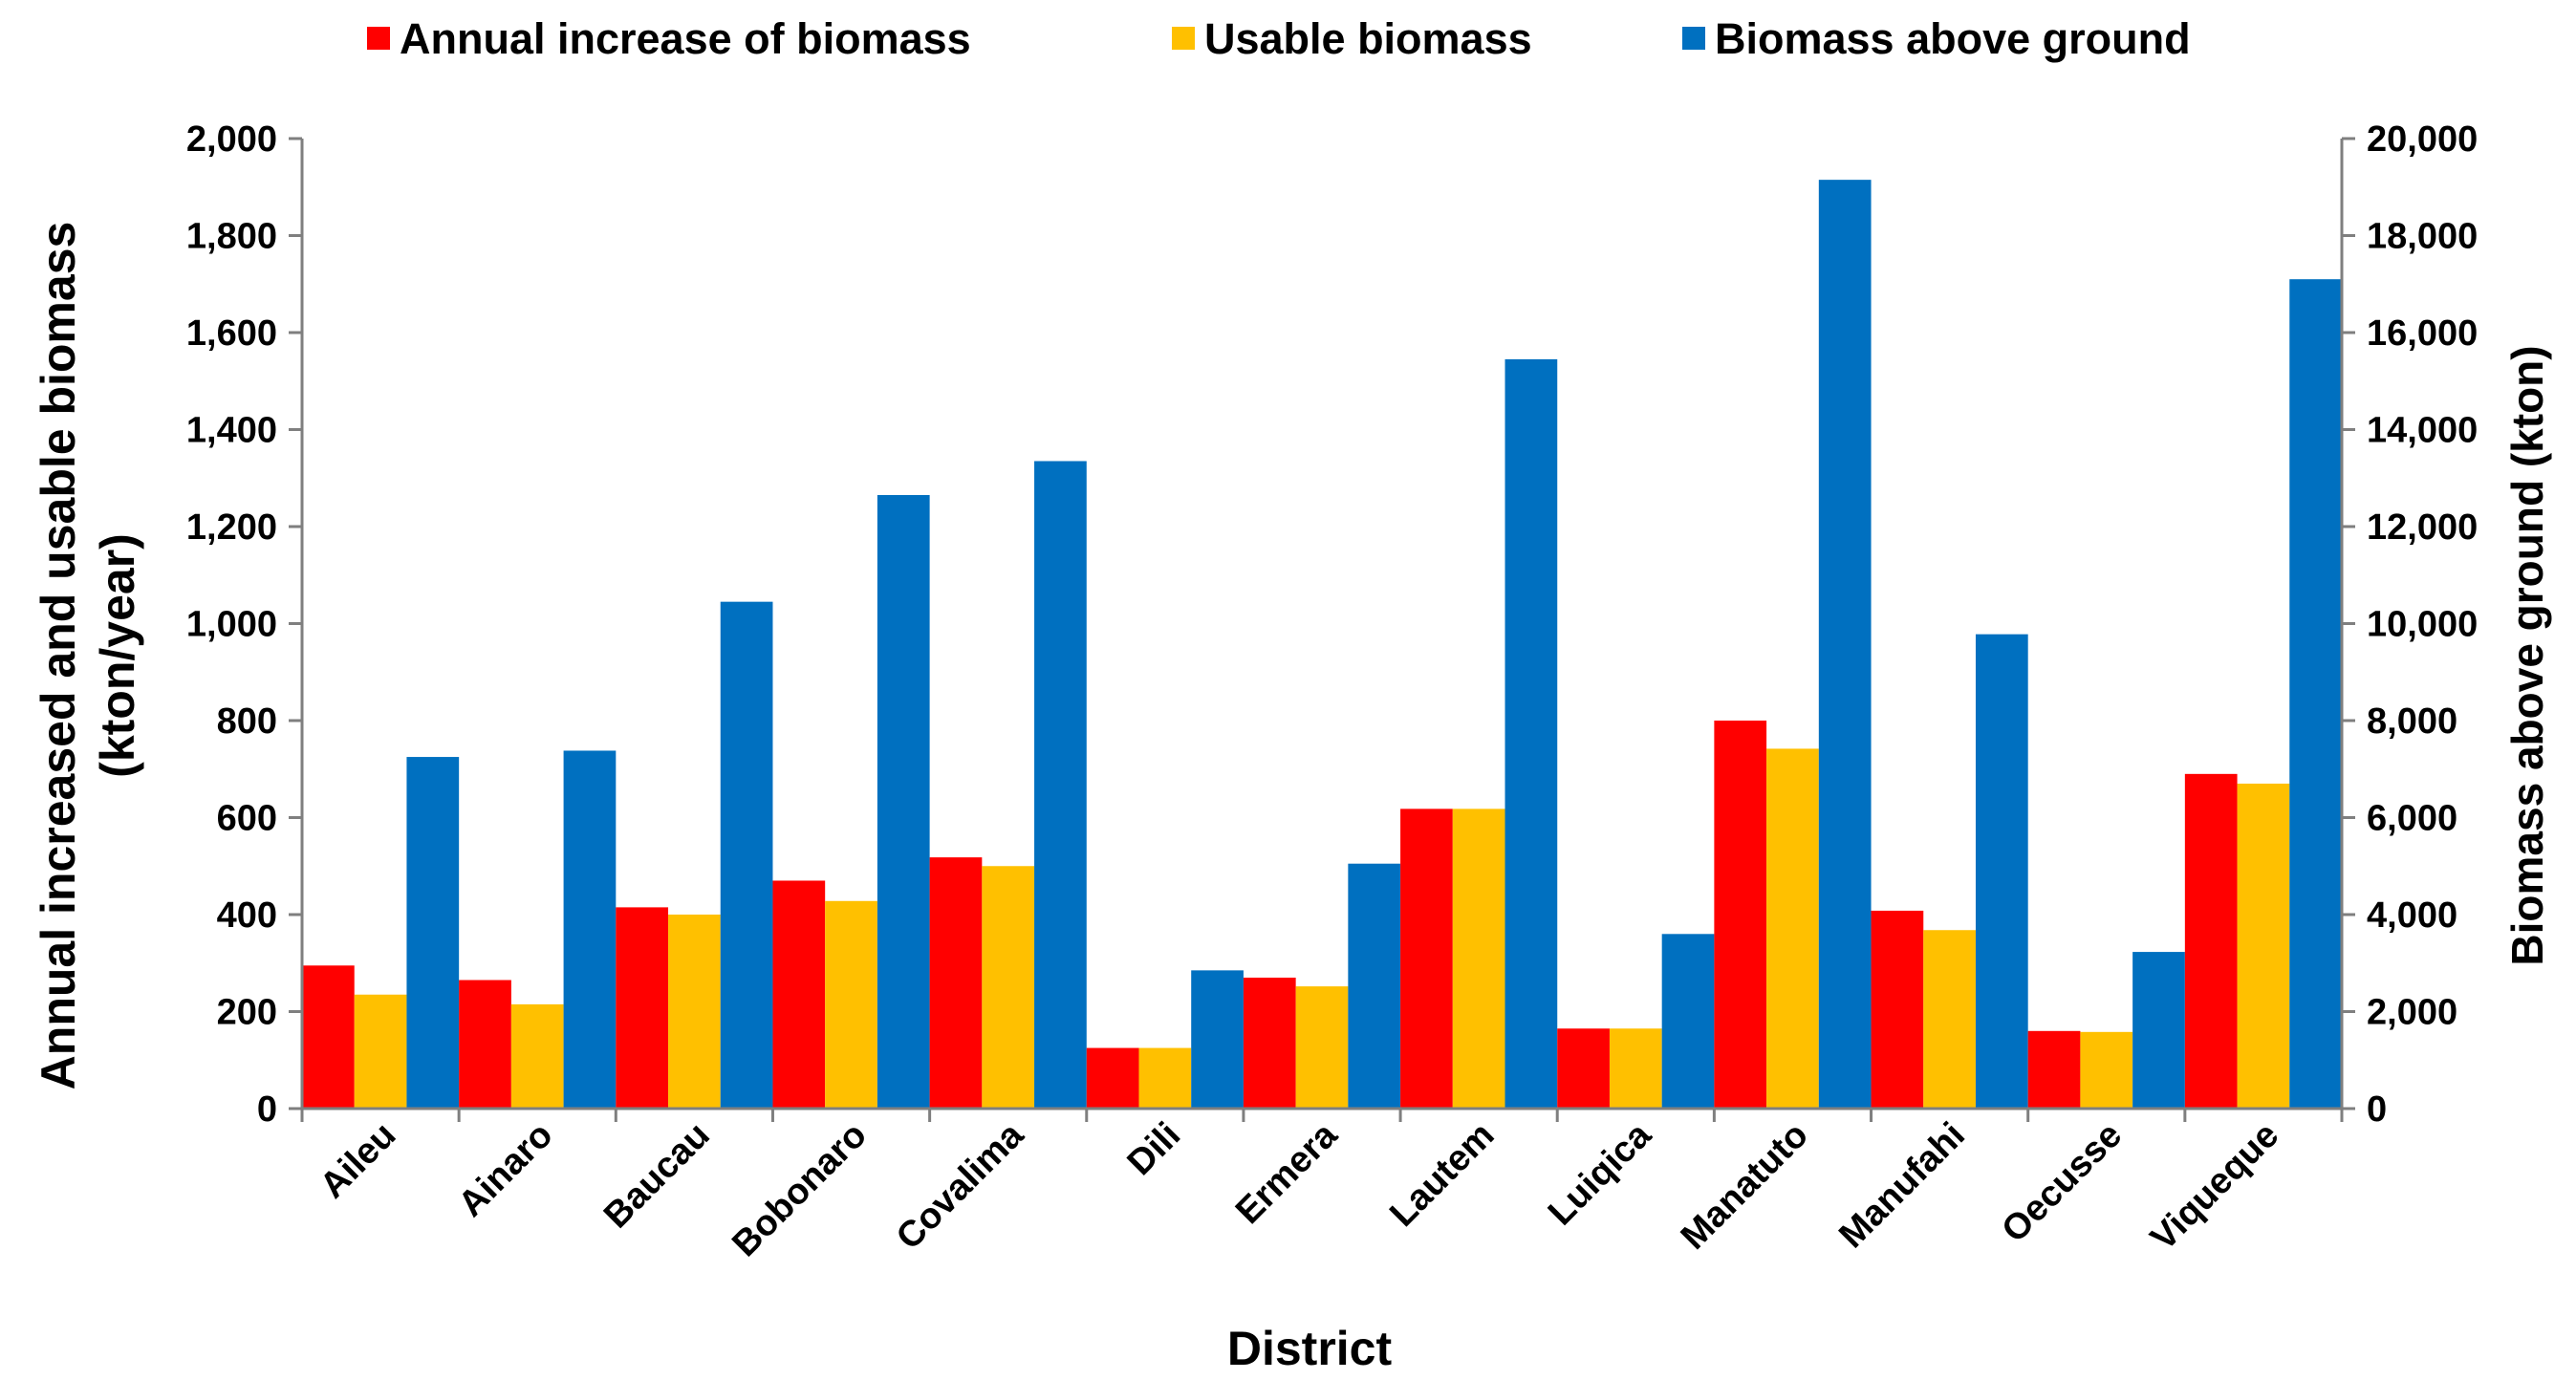 This screenshot has height=1380, width=2576. What do you see at coordinates (247, 819) in the screenshot?
I see `y-tick-label: 600` at bounding box center [247, 819].